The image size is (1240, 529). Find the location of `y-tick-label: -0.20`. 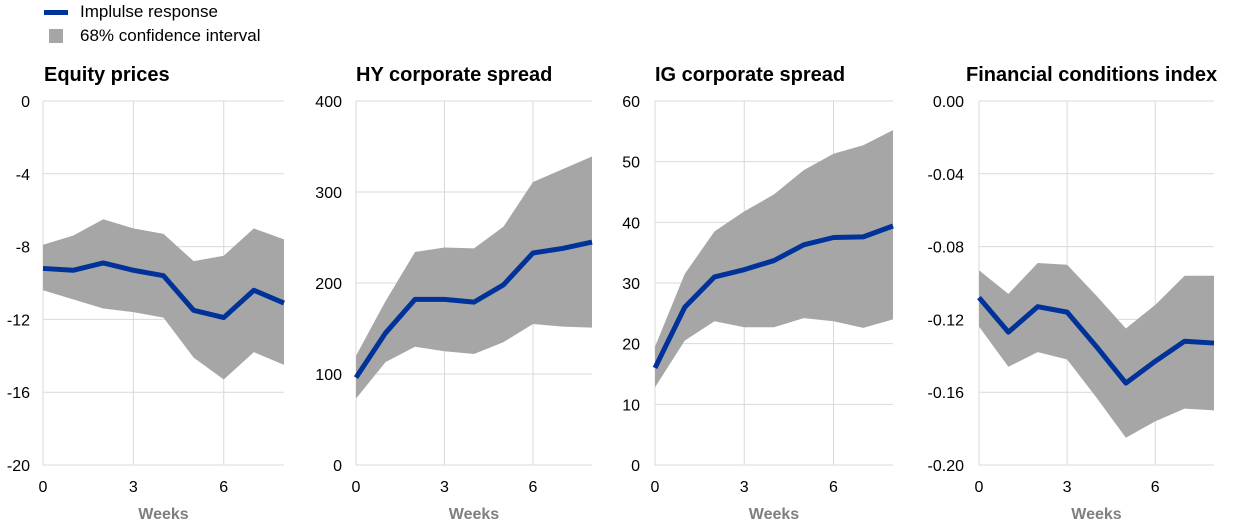

y-tick-label: -0.20 is located at coordinates (946, 466).